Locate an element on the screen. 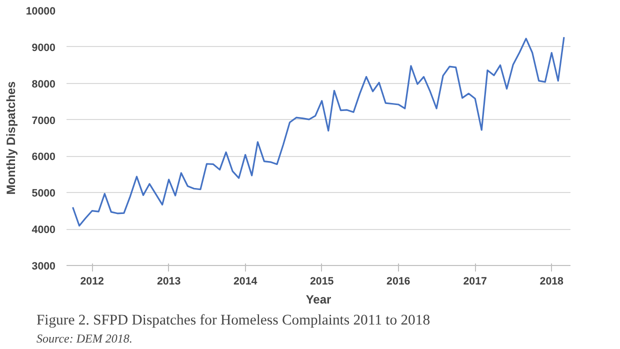 This screenshot has height=349, width=620. y-tick-label: 10000 is located at coordinates (41, 12).